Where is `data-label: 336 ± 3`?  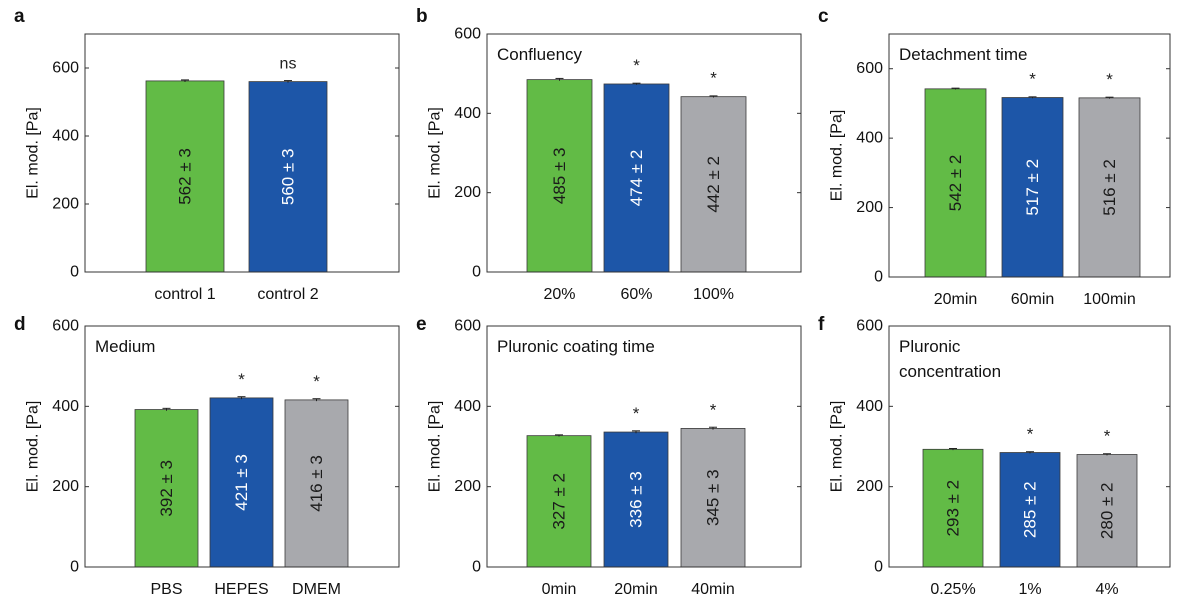 data-label: 336 ± 3 is located at coordinates (636, 499).